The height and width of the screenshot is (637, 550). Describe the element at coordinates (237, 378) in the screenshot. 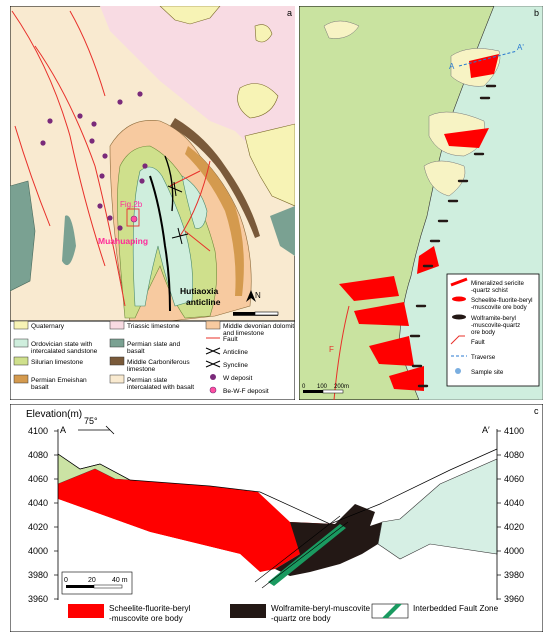

I see `legend-a-label: W deposit` at that location.